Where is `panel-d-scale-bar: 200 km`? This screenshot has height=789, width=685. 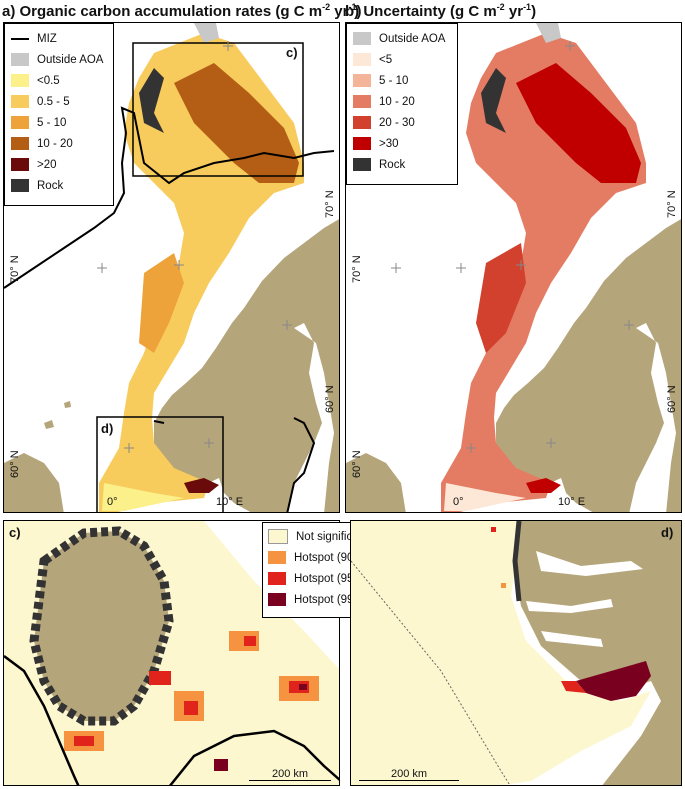
panel-d-scale-bar: 200 km is located at coordinates (409, 774).